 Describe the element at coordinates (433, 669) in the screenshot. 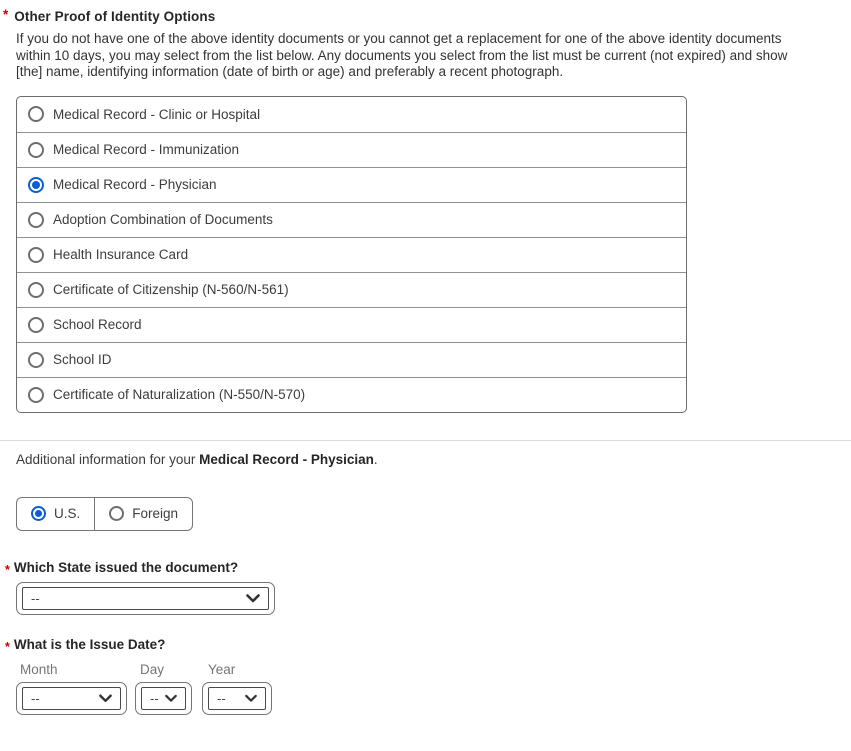

I see `date-field-labels: Month Day Year` at that location.